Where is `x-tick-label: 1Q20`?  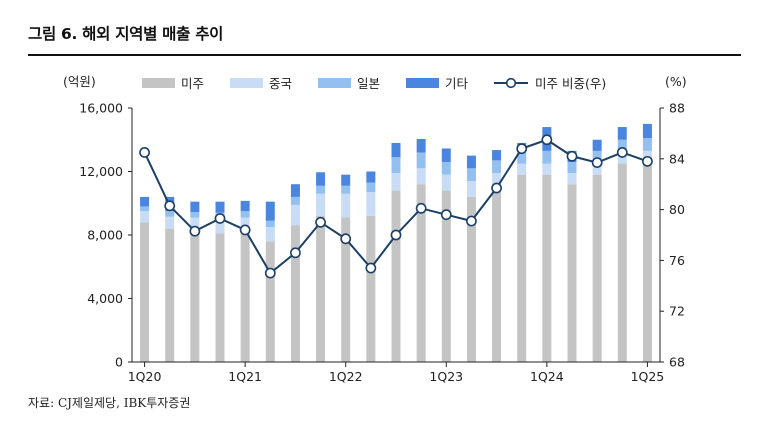
x-tick-label: 1Q20 is located at coordinates (145, 376).